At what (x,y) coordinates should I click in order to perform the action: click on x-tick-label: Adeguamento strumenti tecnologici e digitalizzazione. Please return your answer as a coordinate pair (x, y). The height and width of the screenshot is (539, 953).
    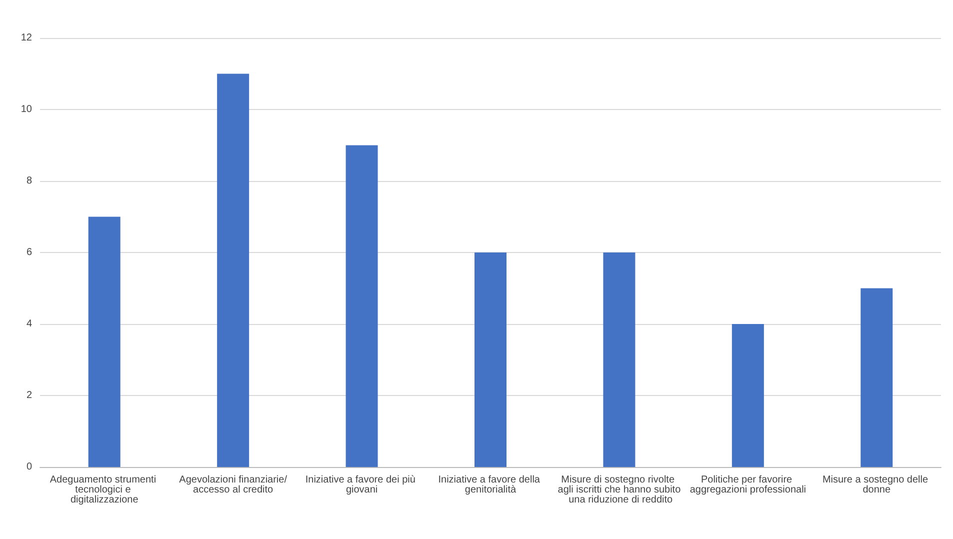
    Looking at the image, I should click on (104, 490).